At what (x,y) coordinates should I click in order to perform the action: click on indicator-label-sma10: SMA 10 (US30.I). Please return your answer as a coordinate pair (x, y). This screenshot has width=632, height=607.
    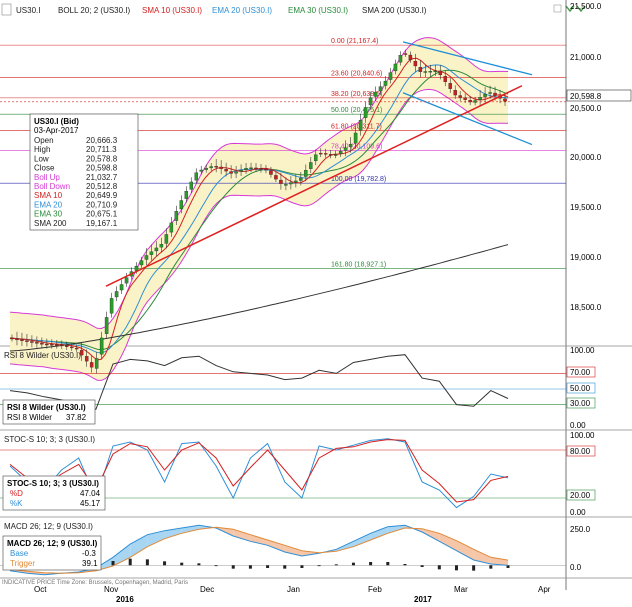
    Looking at the image, I should click on (172, 10).